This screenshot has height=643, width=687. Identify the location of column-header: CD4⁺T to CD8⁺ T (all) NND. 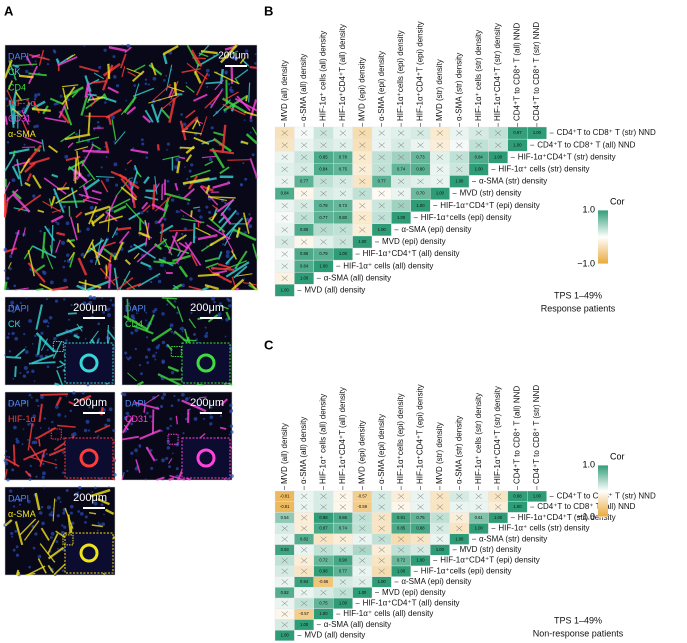
(517, 435).